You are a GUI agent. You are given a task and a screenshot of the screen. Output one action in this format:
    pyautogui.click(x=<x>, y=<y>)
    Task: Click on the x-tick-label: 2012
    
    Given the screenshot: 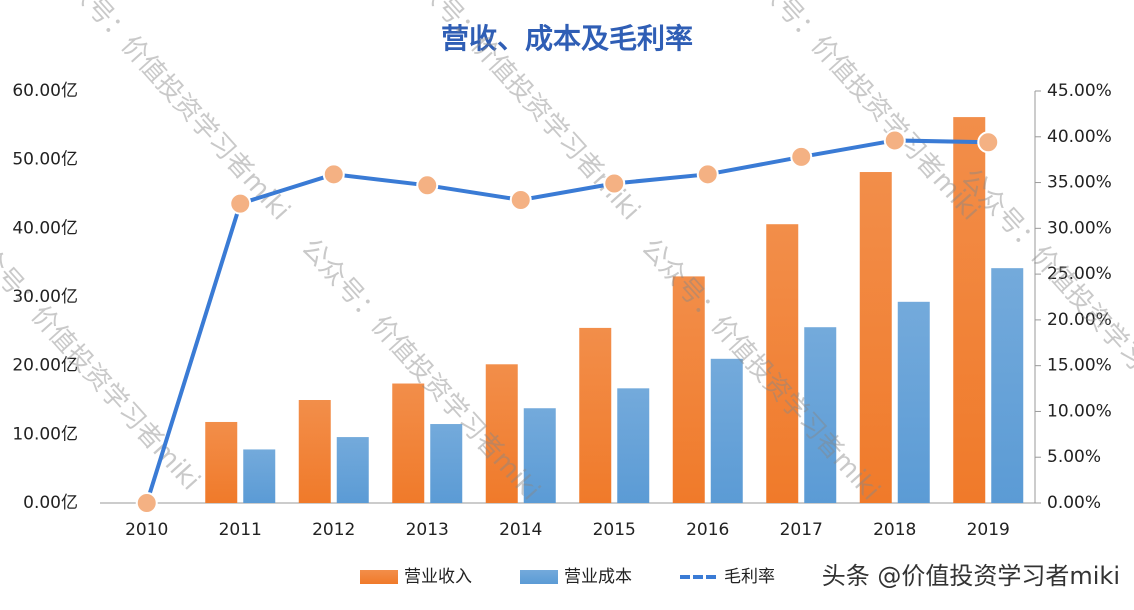 What is the action you would take?
    pyautogui.click(x=333, y=530)
    